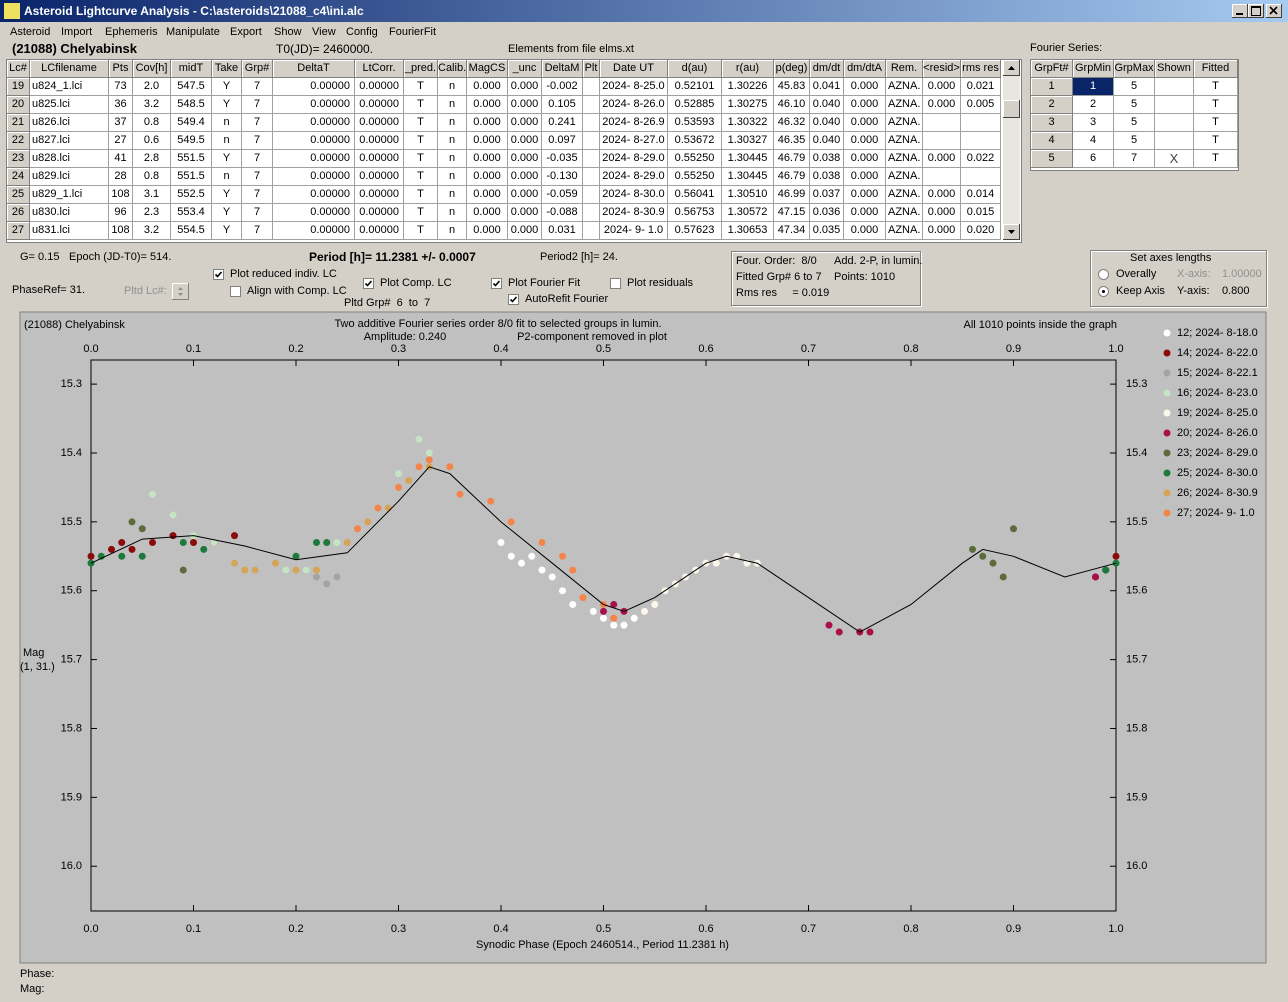 This screenshot has height=1002, width=1288. What do you see at coordinates (121, 231) in the screenshot?
I see `table-cell: 108` at bounding box center [121, 231].